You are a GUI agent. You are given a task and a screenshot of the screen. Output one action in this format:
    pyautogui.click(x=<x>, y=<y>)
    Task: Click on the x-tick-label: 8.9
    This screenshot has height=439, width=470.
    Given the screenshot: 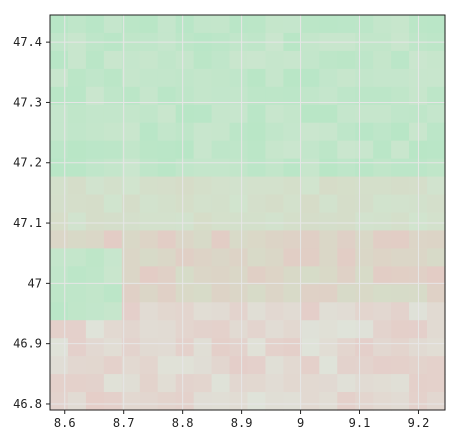 What is the action you would take?
    pyautogui.click(x=242, y=423)
    